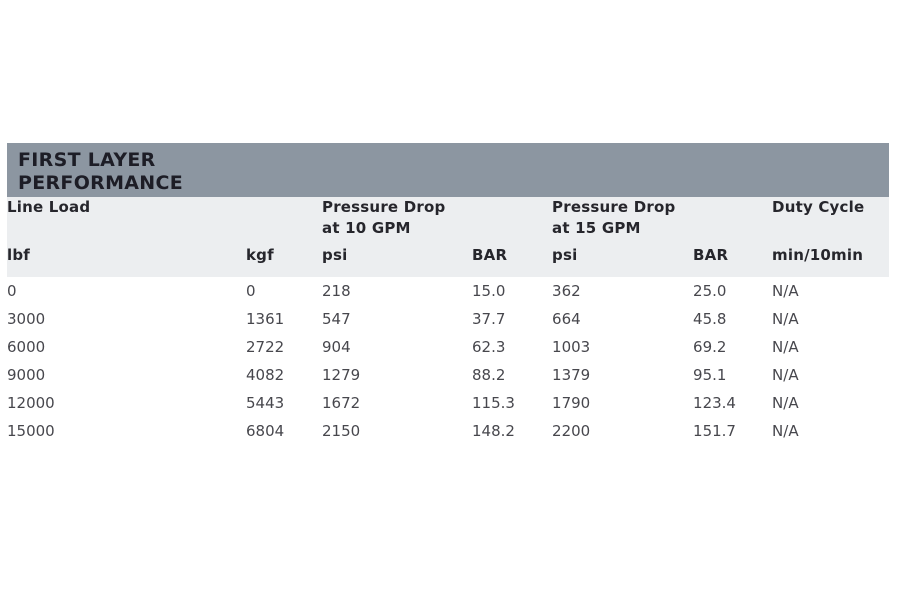 The height and width of the screenshot is (600, 900). Describe the element at coordinates (733, 262) in the screenshot. I see `unit-header-bar-15gpm: BAR` at that location.